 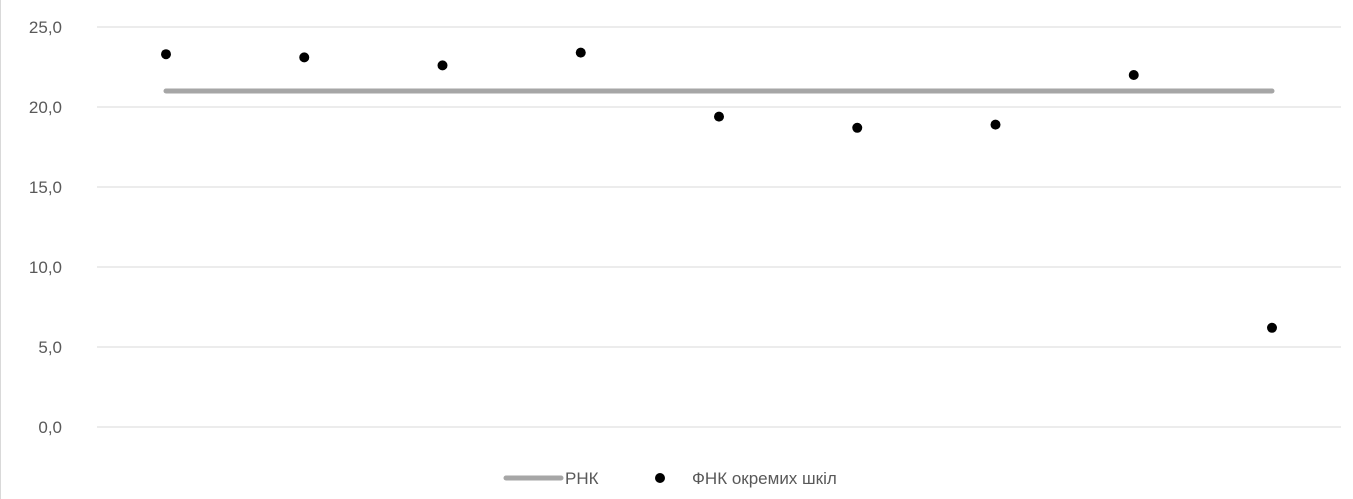 I want to click on legend-fnk-label: ФНК окремих шкіл, so click(x=764, y=478).